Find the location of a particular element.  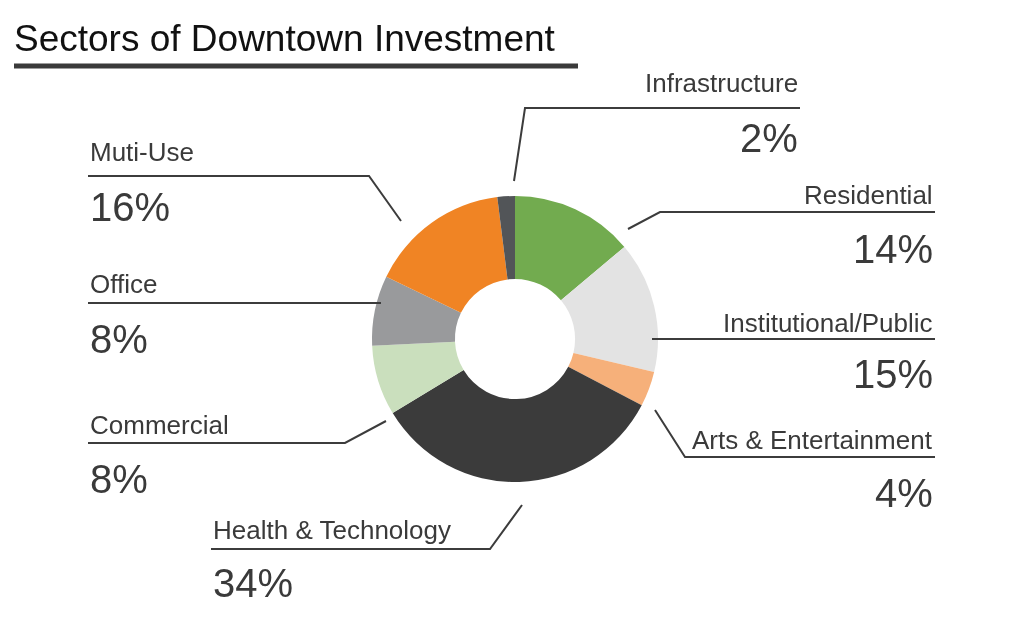

data-label: 34% is located at coordinates (253, 583).